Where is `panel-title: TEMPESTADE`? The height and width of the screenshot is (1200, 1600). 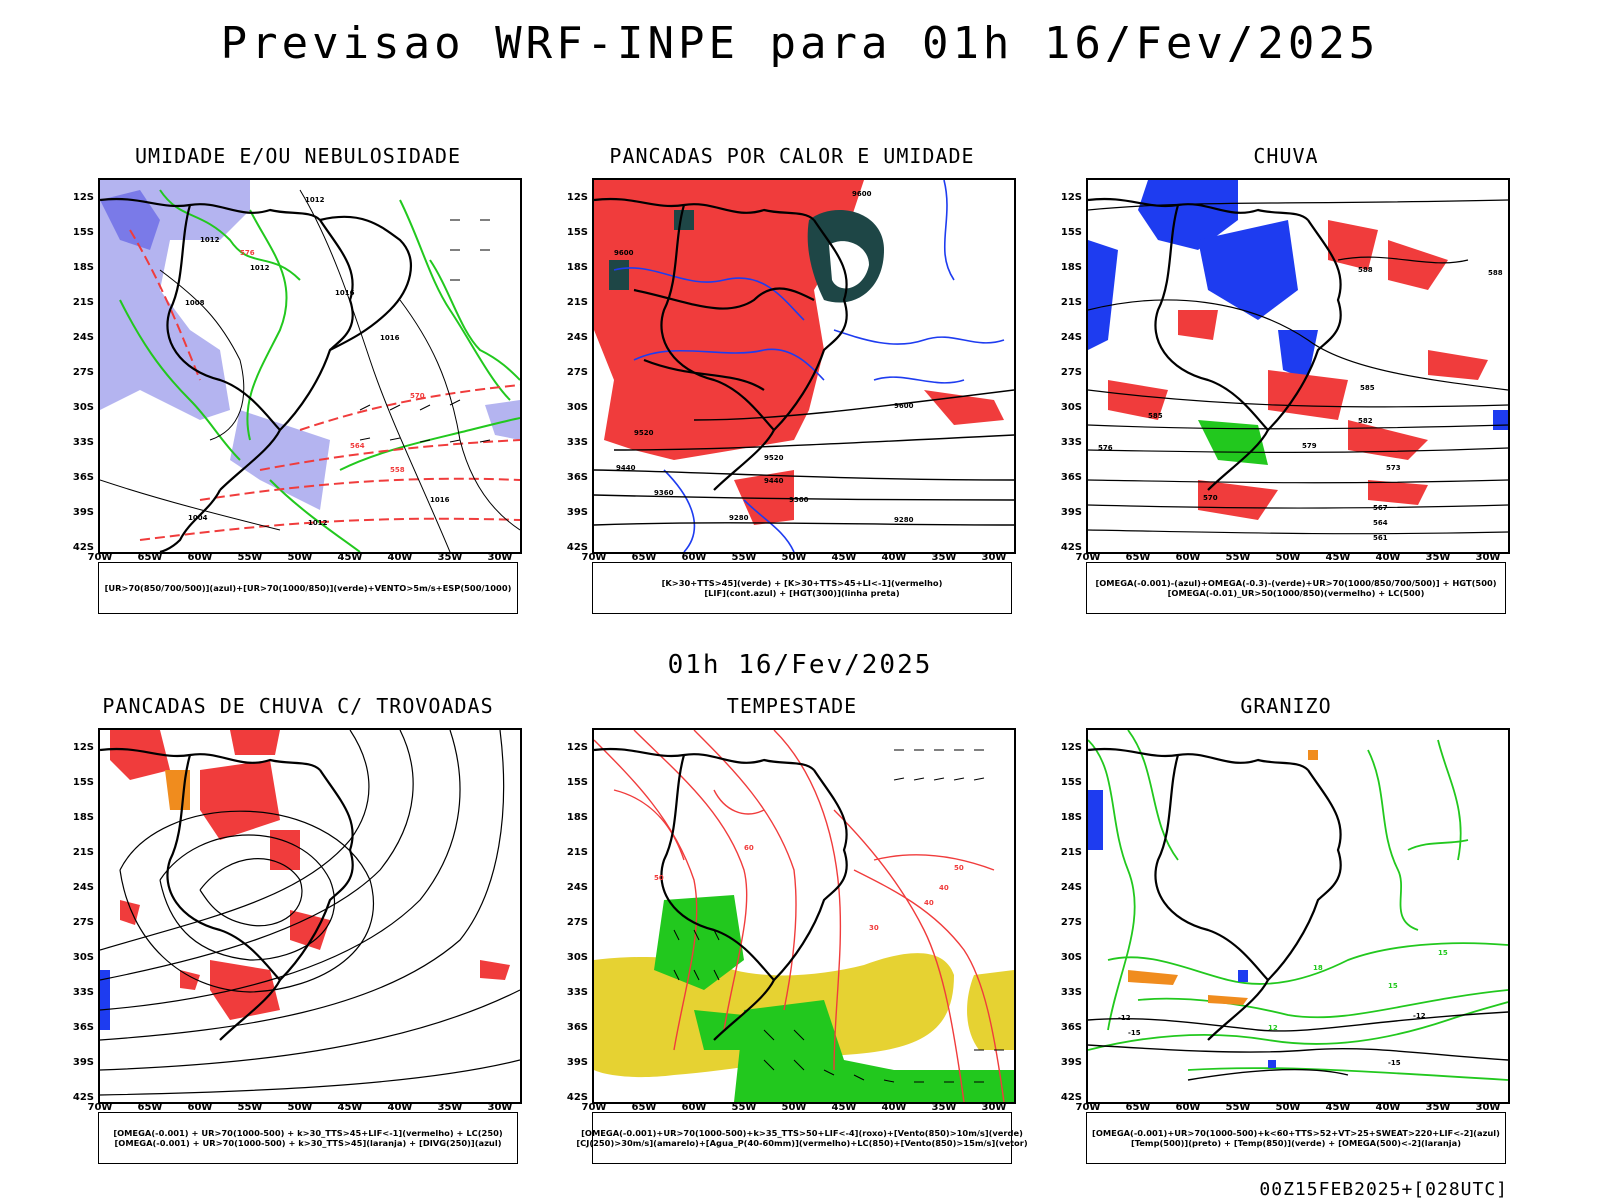
panel-title: TEMPESTADE is located at coordinates (792, 706).